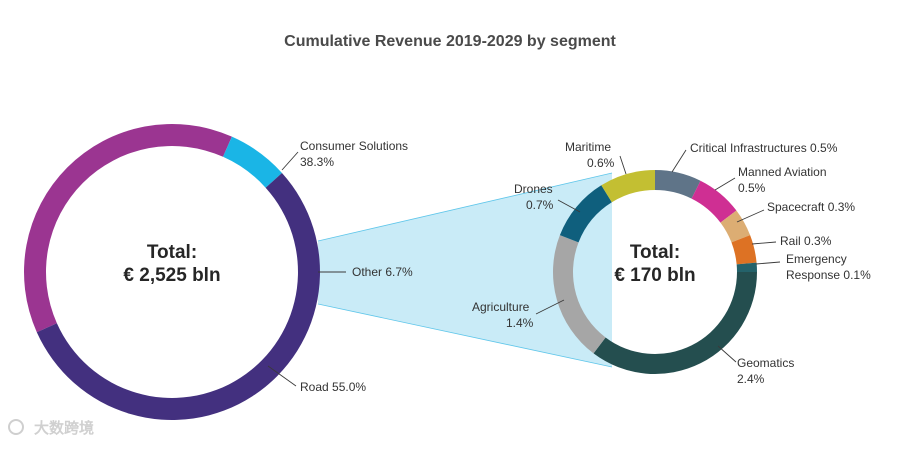 The image size is (900, 450). Describe the element at coordinates (754, 157) in the screenshot. I see `label-critical: Critical Infrastructures 0.5%` at that location.